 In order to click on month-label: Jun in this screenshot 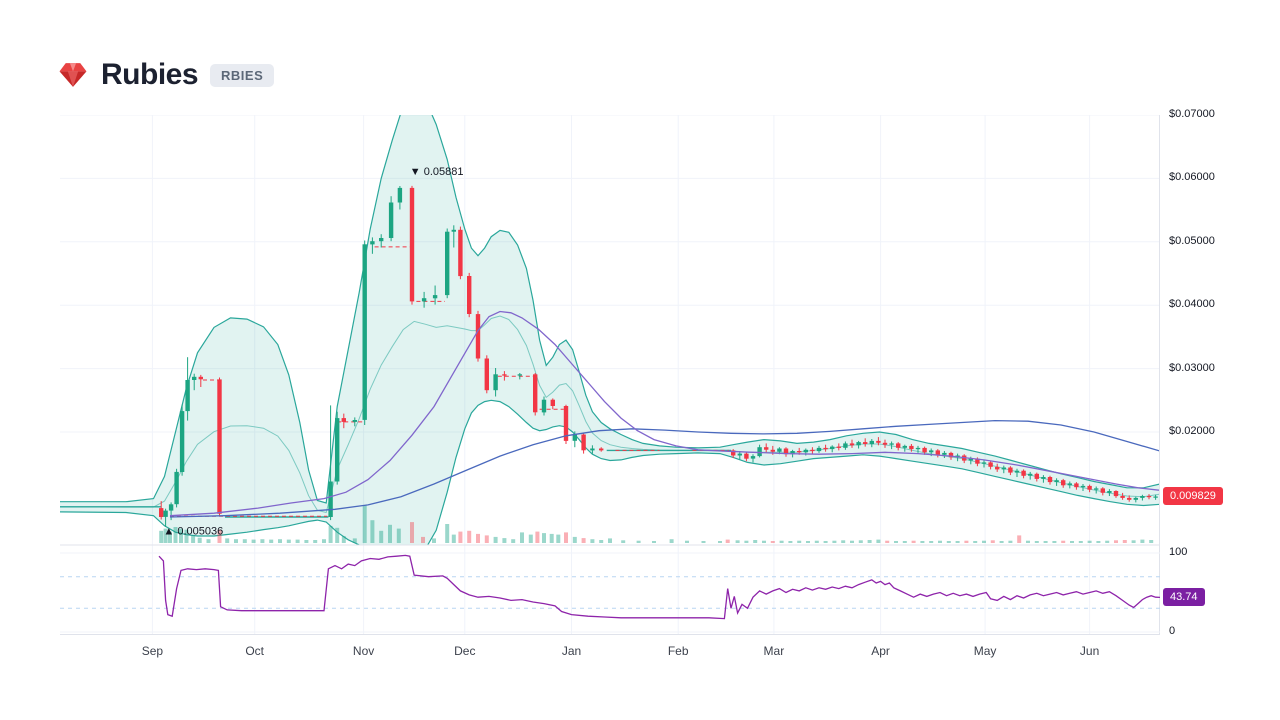, I will do `click(1089, 651)`.